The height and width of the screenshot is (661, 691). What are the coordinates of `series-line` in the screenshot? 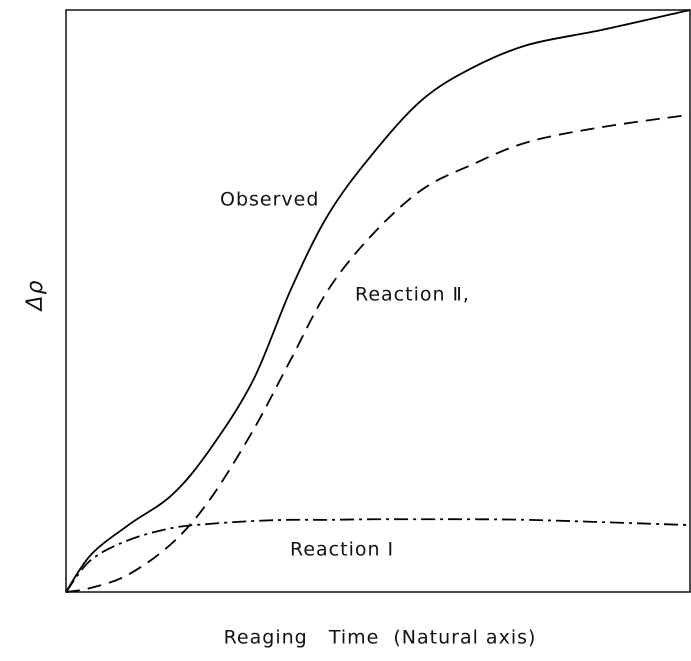 It's located at (378, 555).